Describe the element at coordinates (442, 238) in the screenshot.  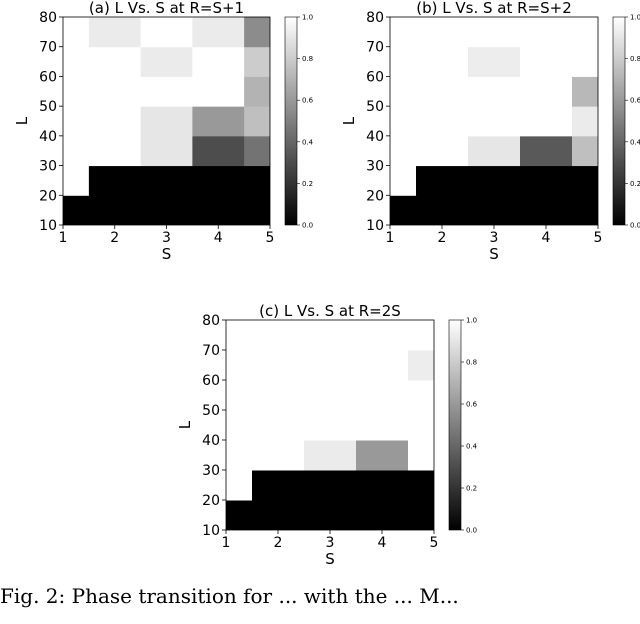
I see `x-tick-label: 2` at that location.